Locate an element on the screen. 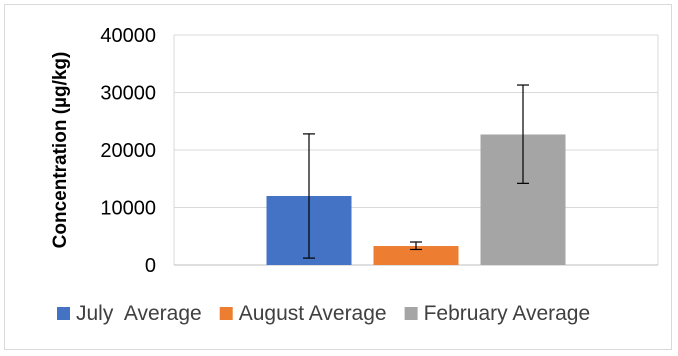  legend-label: July Average is located at coordinates (139, 313).